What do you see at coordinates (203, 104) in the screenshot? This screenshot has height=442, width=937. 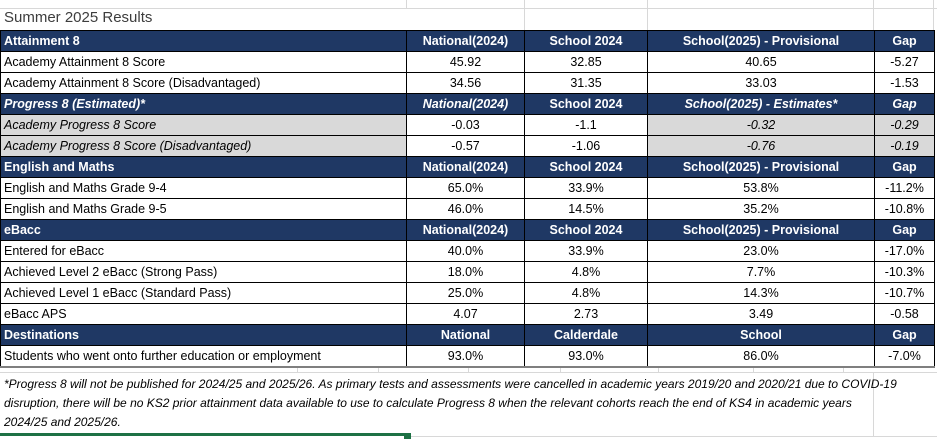 I see `section-title: Progress 8 (Estimated)*` at bounding box center [203, 104].